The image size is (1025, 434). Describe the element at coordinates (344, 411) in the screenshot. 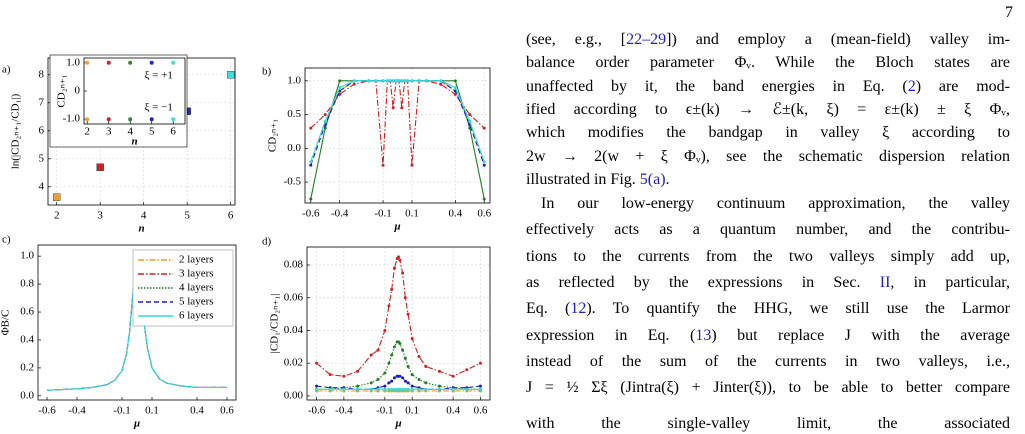

I see `x-tick-label: -0.4` at that location.